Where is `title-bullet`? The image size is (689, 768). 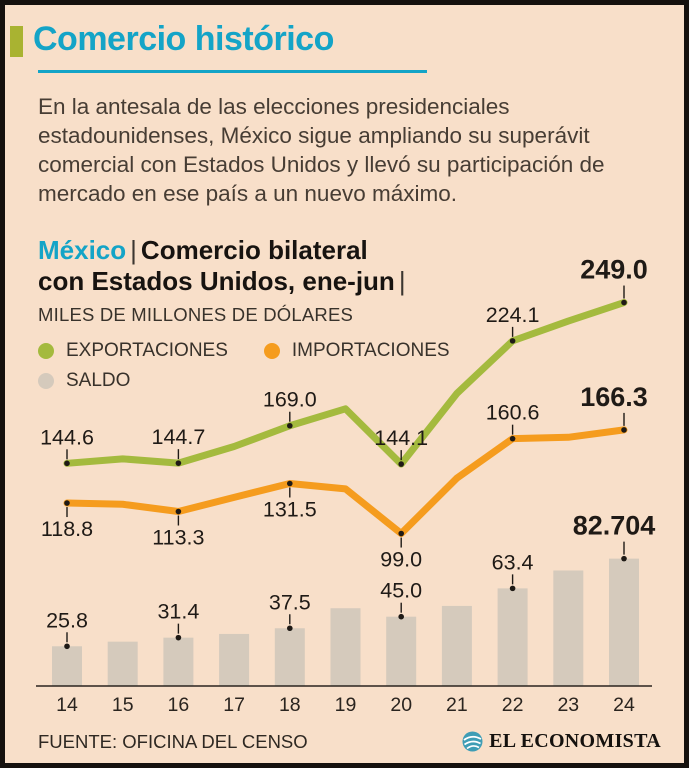 title-bullet is located at coordinates (16, 41).